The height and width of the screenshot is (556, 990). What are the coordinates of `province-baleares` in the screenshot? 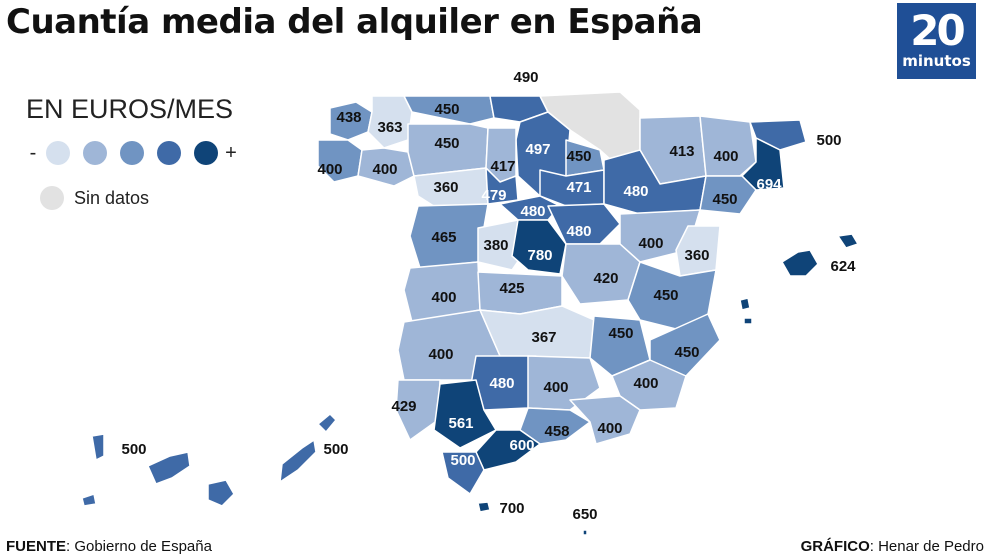 It's located at (800, 263).